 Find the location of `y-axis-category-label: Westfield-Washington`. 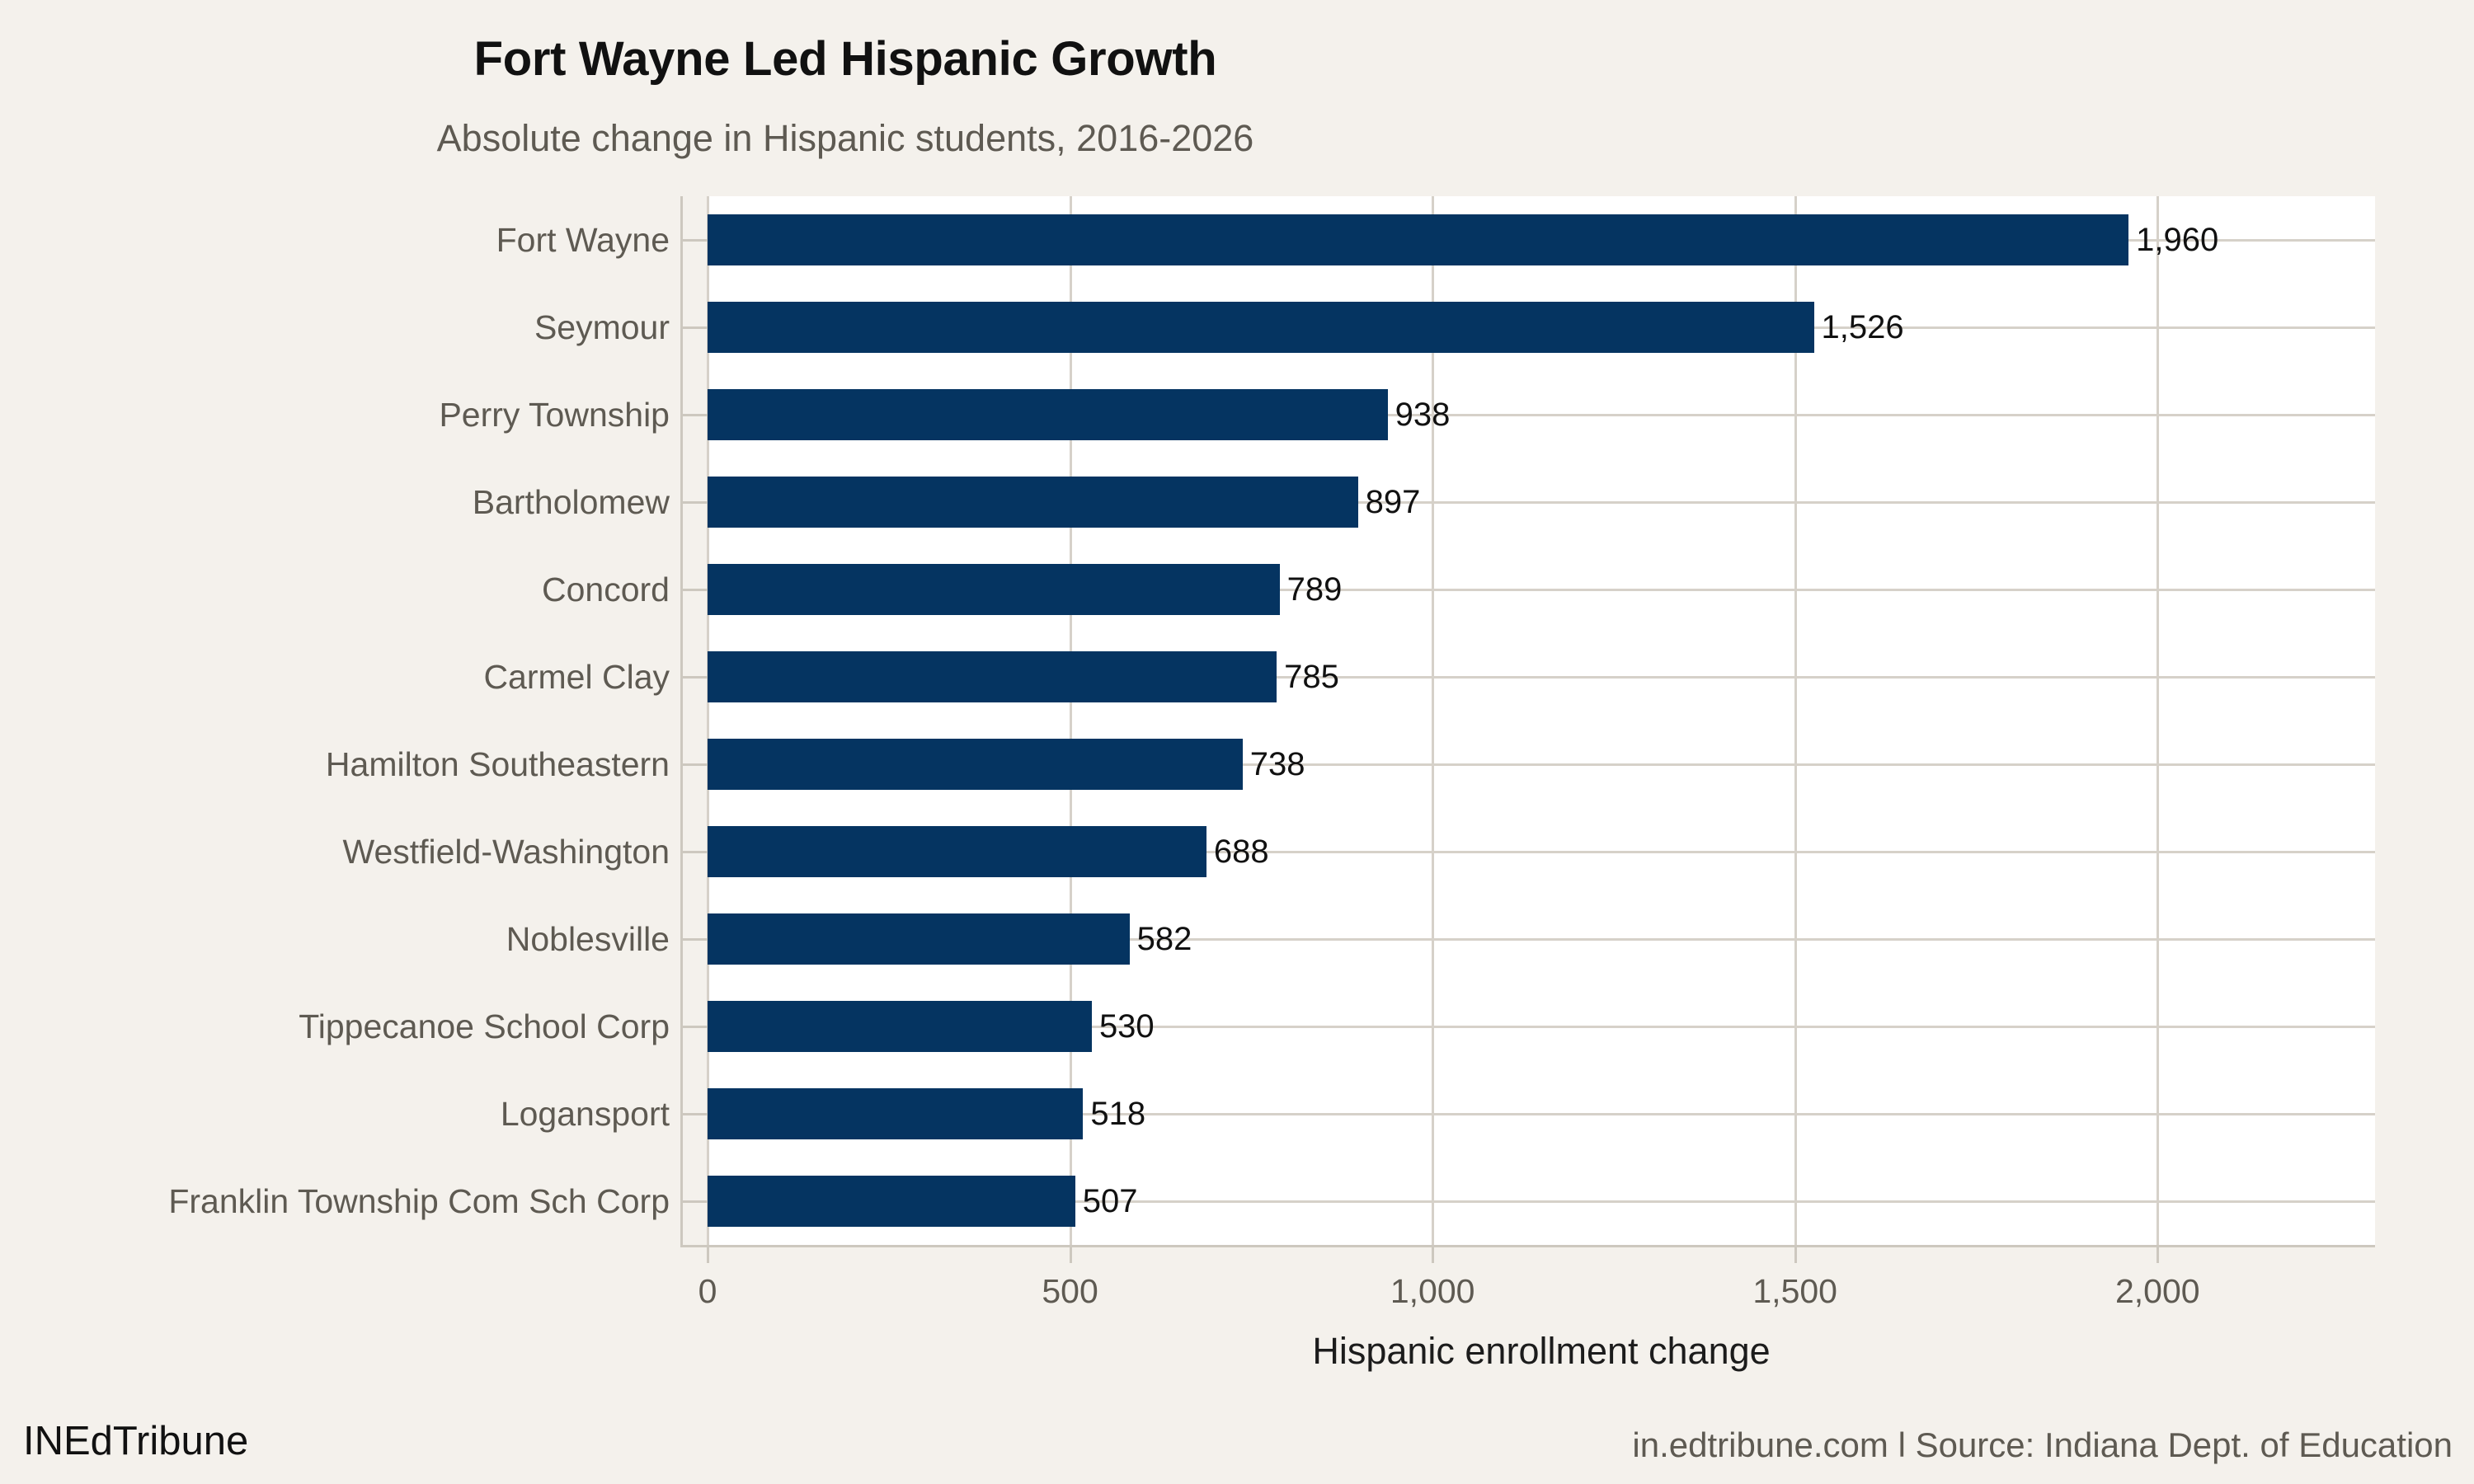

y-axis-category-label: Westfield-Washington is located at coordinates (506, 852).